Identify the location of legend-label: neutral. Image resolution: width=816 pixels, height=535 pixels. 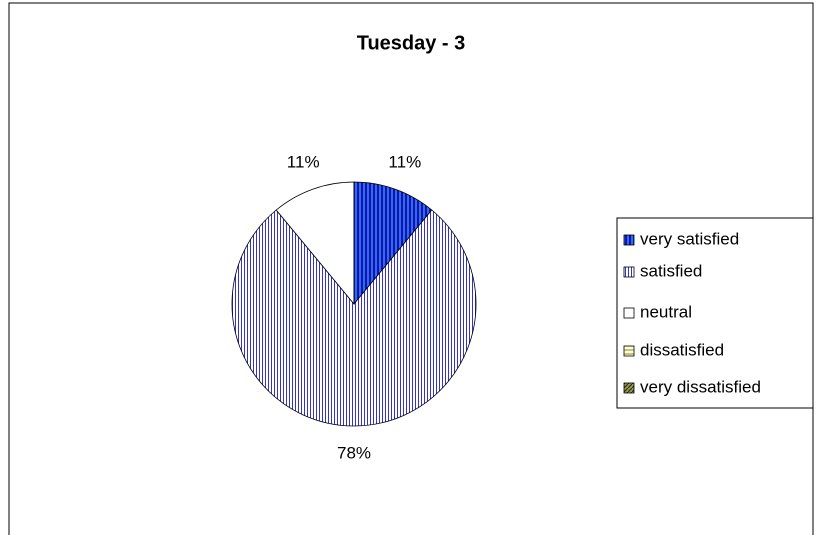
(666, 311).